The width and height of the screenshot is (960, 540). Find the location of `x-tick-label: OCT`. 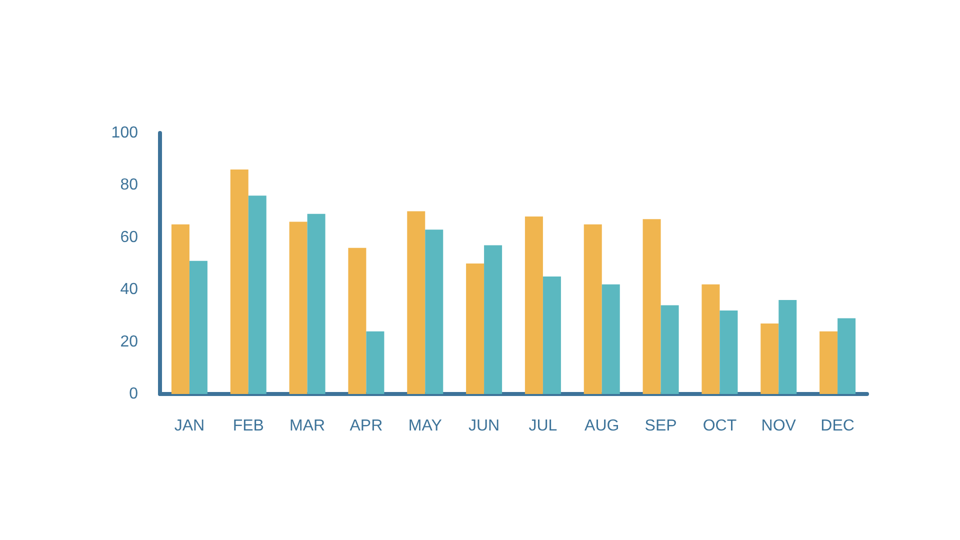

x-tick-label: OCT is located at coordinates (719, 426).